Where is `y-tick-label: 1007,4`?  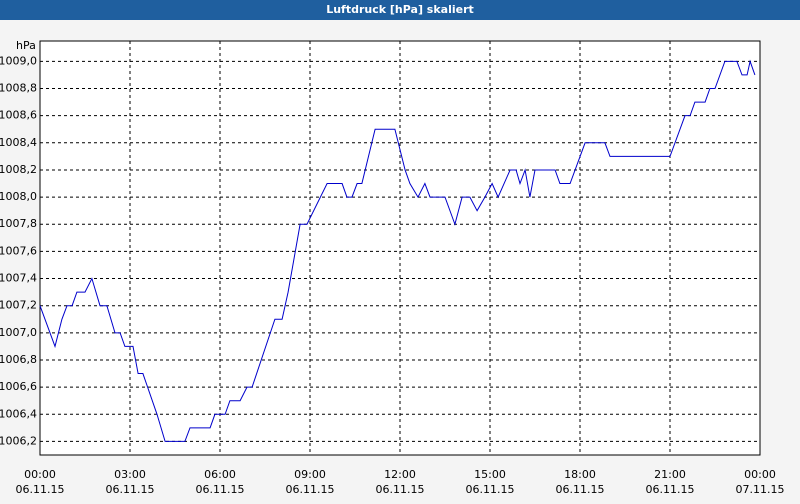 y-tick-label: 1007,4 is located at coordinates (18, 278).